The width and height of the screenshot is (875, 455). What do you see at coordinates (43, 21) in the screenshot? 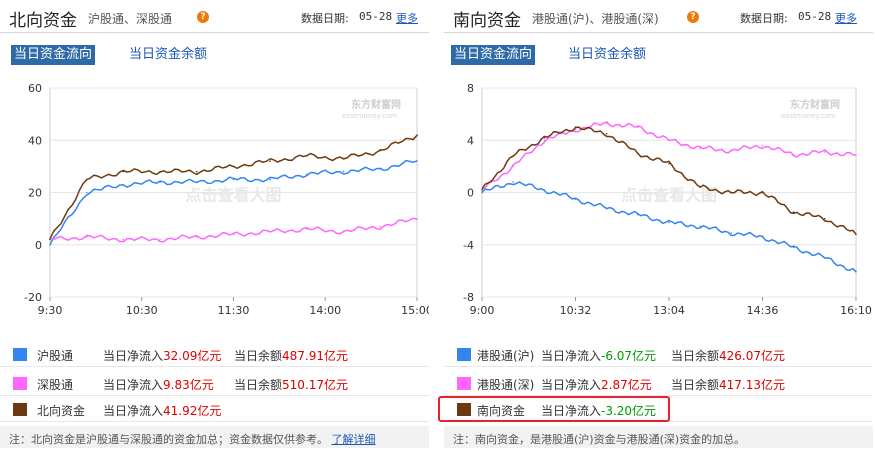
I see `north-title: 北向资金` at bounding box center [43, 21].